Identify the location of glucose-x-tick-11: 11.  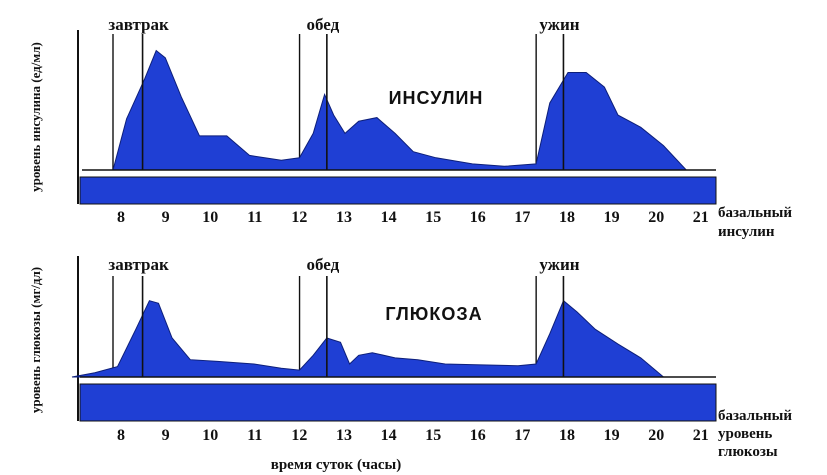
(254, 435).